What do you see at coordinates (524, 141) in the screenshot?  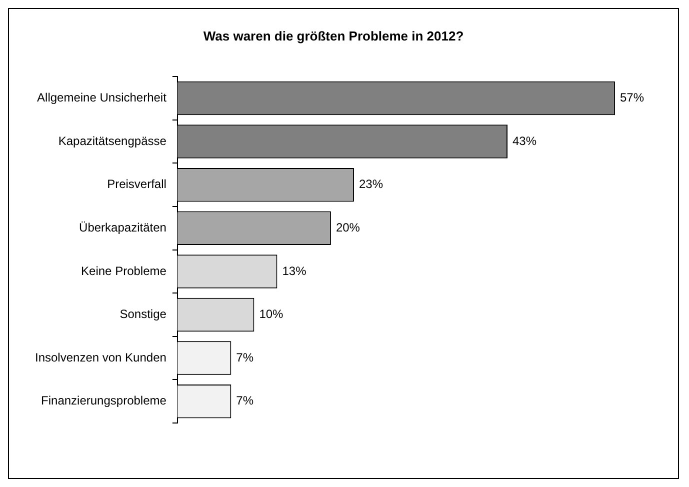 I see `data-label: 43%` at bounding box center [524, 141].